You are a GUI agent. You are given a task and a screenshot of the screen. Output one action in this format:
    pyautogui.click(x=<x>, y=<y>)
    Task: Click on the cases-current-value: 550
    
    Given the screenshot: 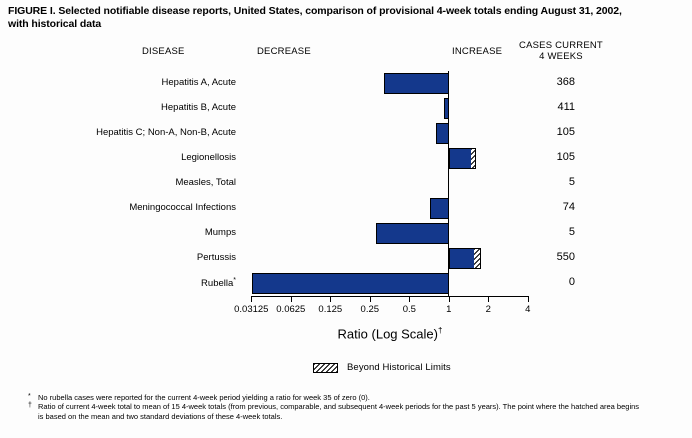 What is the action you would take?
    pyautogui.click(x=565, y=257)
    